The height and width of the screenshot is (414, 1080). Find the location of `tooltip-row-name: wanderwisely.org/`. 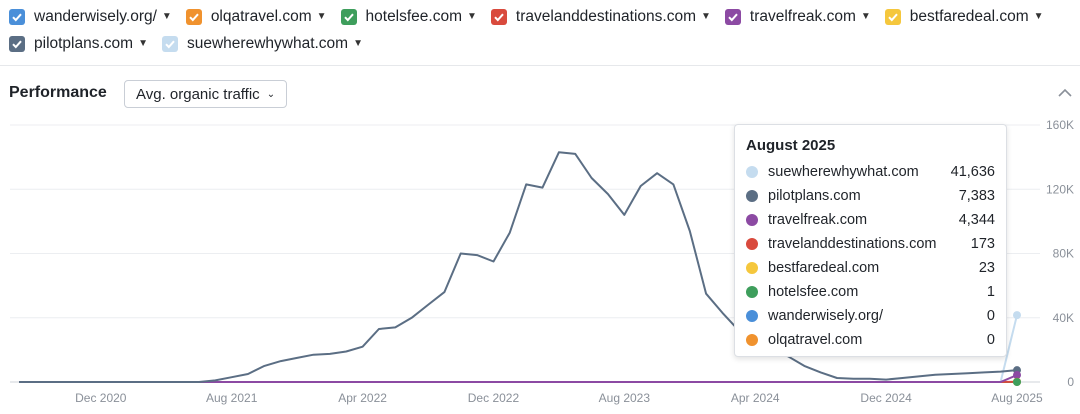

tooltip-row-name: wanderwisely.org/ is located at coordinates (825, 316).